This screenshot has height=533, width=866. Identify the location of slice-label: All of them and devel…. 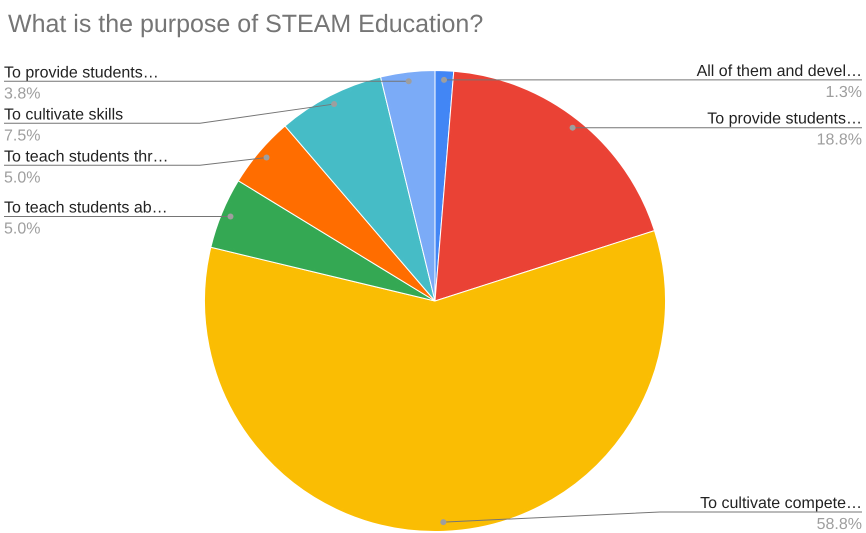
(779, 71).